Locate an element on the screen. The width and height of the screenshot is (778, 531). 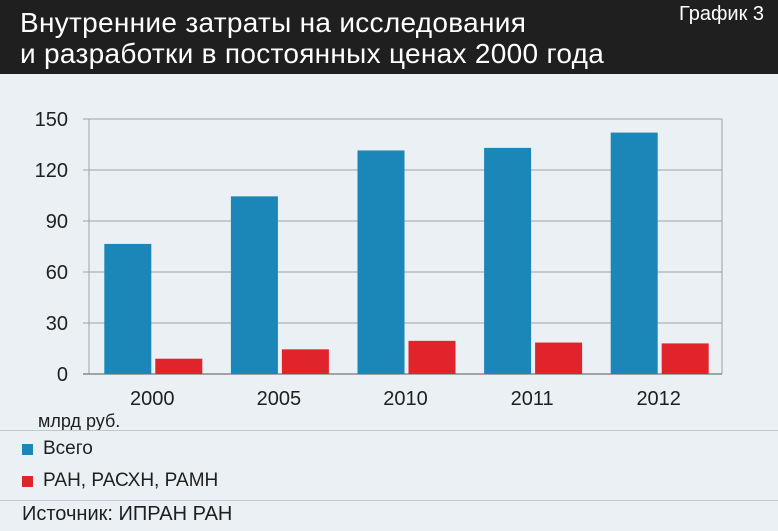
legend-item-academies: РАН, РАСХН, РАМН is located at coordinates (120, 481).